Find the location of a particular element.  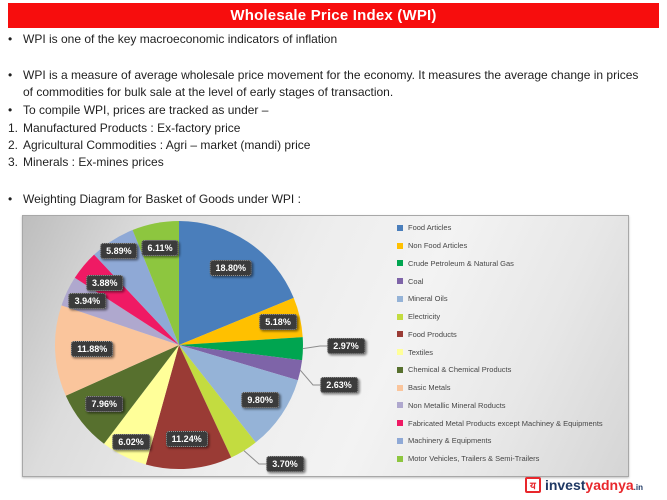

legend-label: Chemical & Chemical Products is located at coordinates (460, 370).